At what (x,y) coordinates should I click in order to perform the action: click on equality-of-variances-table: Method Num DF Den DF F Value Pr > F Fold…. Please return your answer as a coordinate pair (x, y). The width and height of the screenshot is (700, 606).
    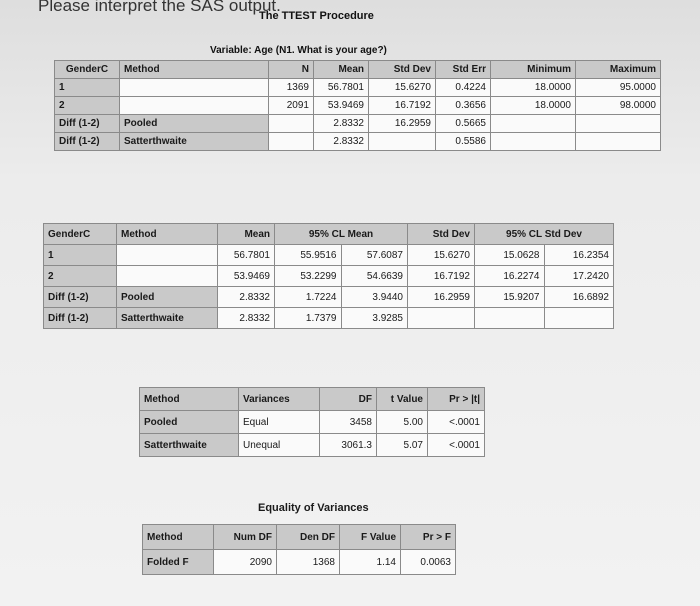
    Looking at the image, I should click on (299, 549).